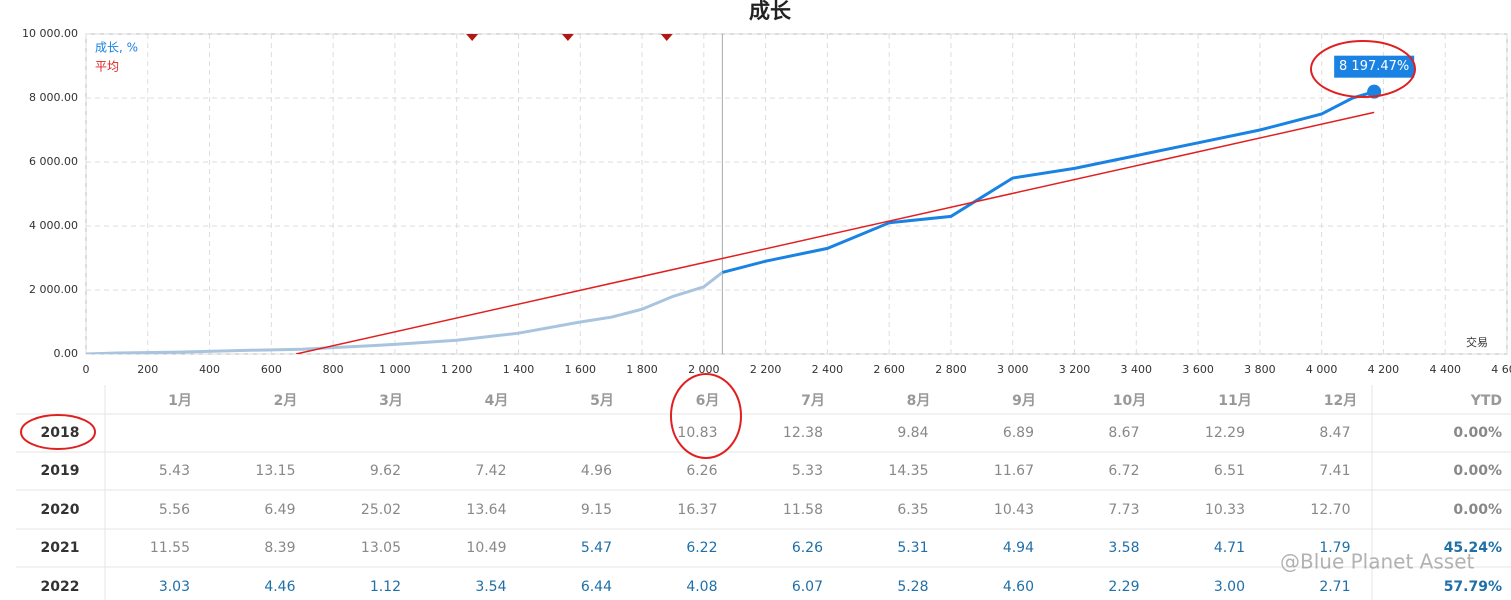  Describe the element at coordinates (912, 510) in the screenshot. I see `table-cell: 6.35` at that location.